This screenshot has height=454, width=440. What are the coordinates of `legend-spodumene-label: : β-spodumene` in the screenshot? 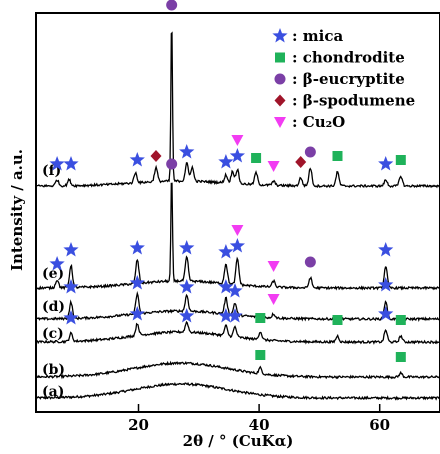 It's located at (353, 101).